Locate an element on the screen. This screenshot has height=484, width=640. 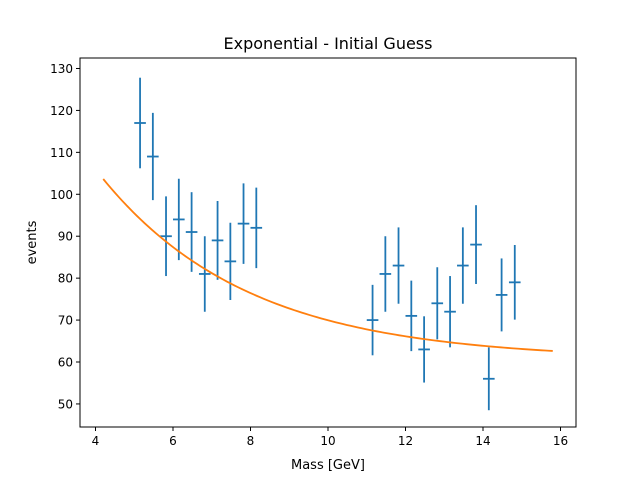
x-tick-label: 4 is located at coordinates (96, 441).